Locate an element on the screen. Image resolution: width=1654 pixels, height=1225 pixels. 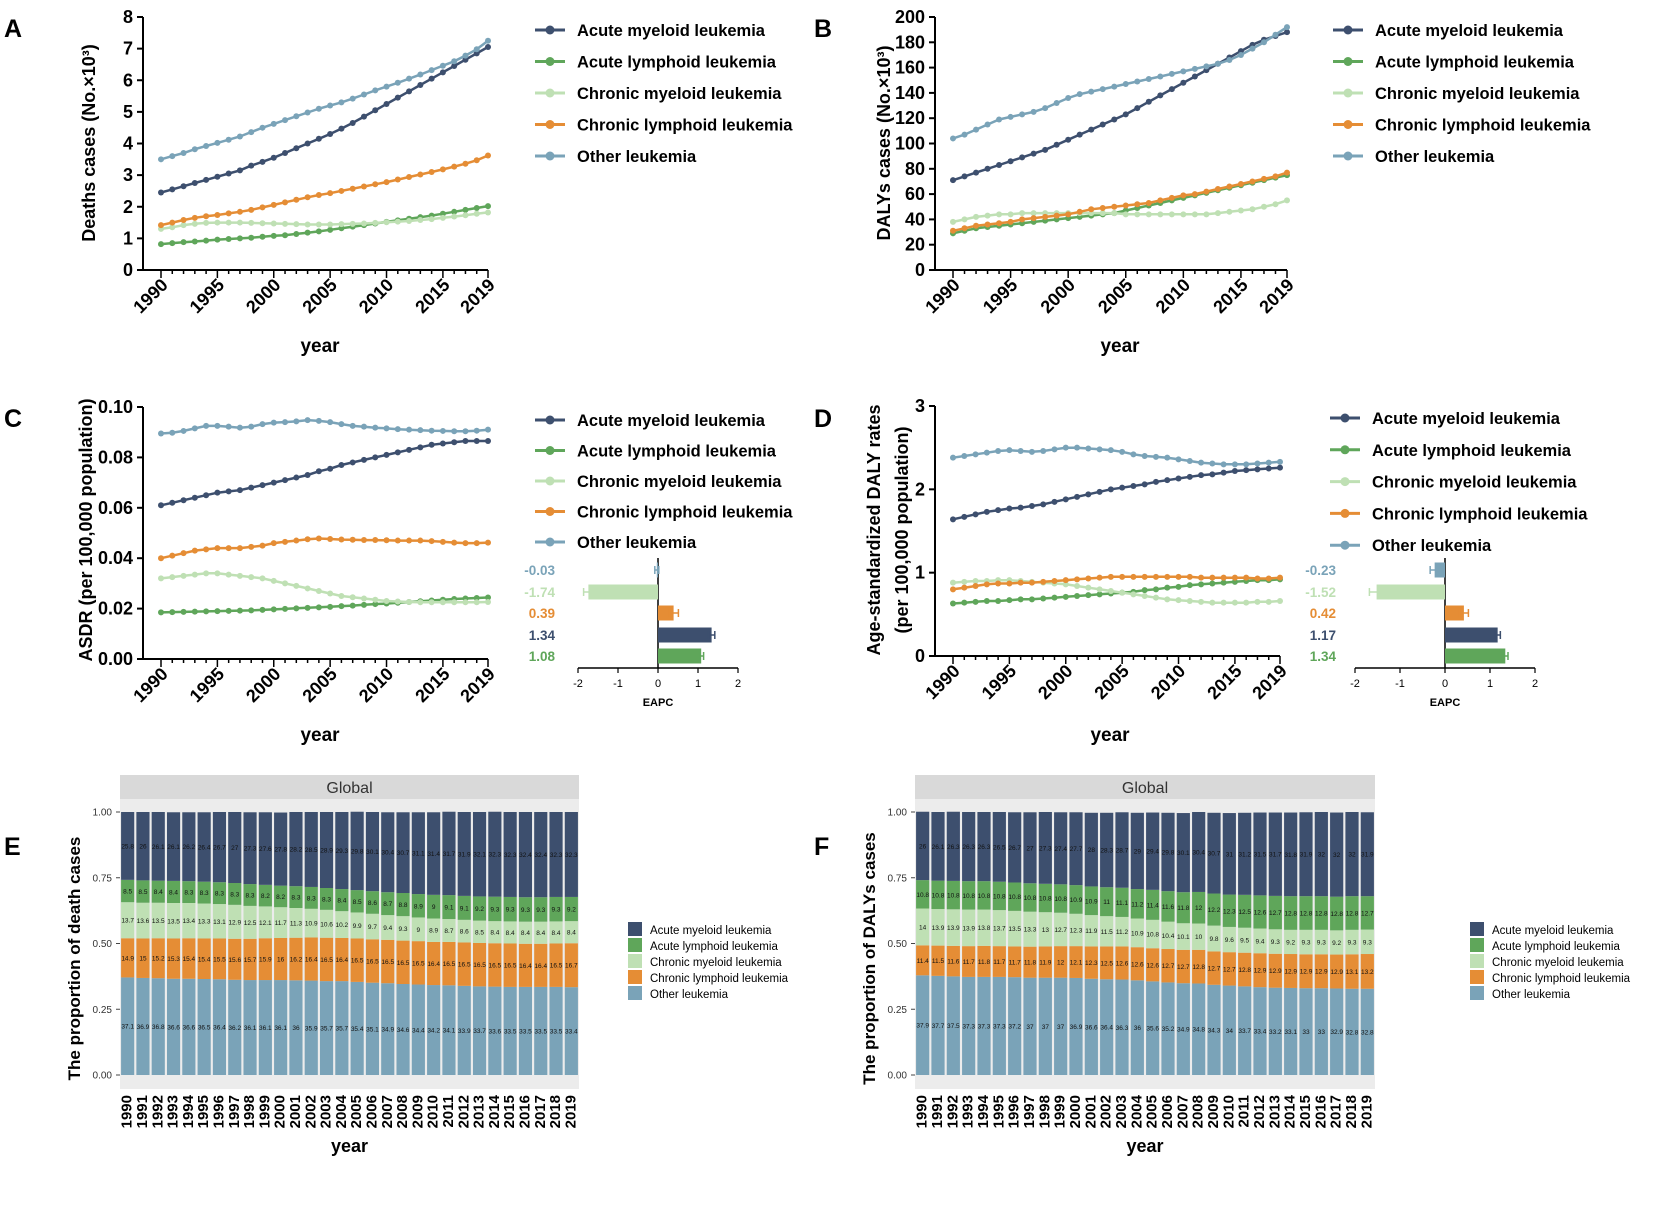
legend-item: Other leukemia is located at coordinates (1414, 157).